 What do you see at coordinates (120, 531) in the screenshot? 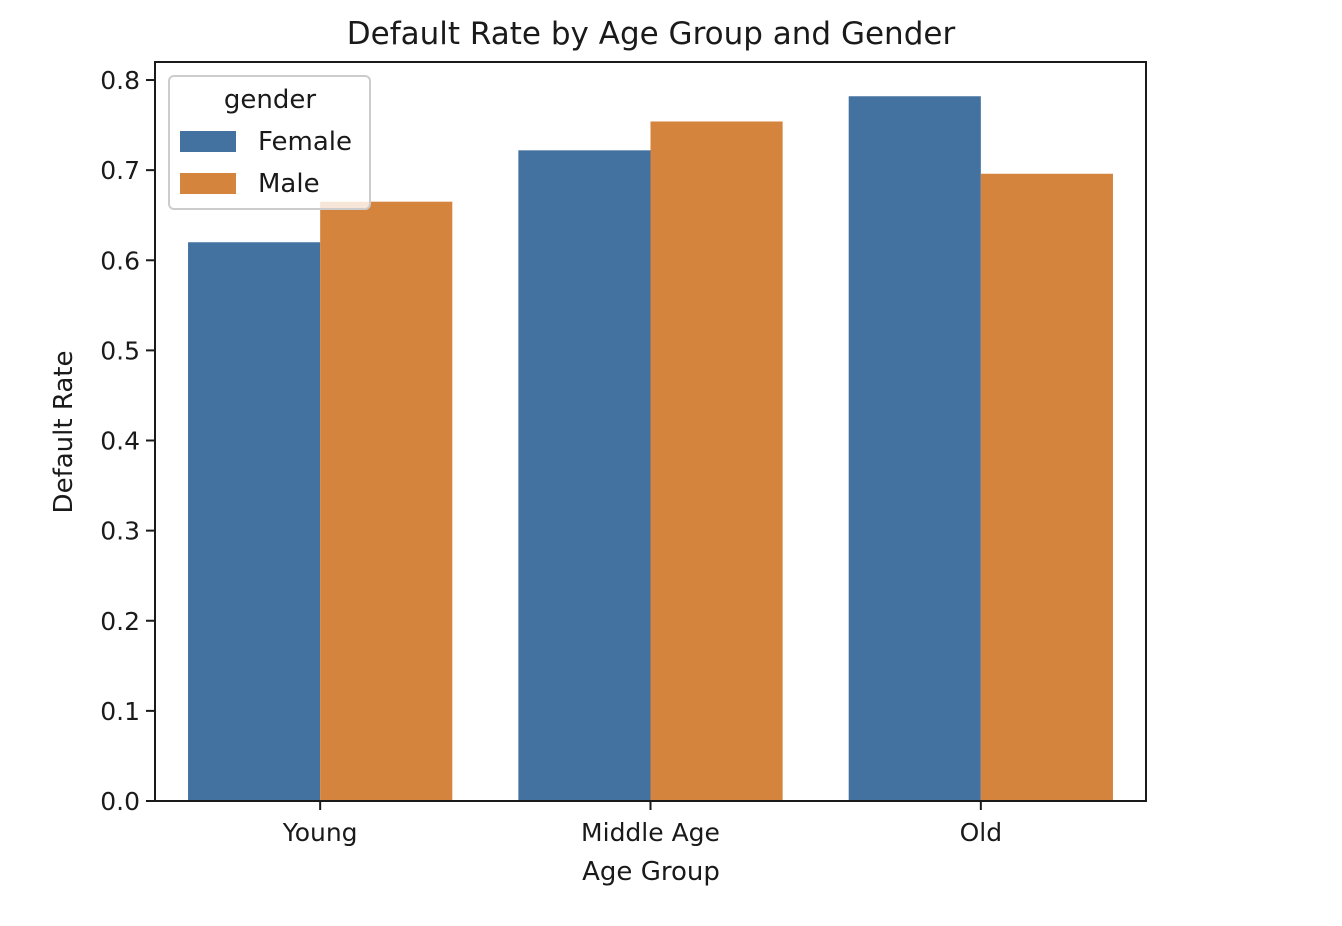
I see `y-tick-label: 0.3` at bounding box center [120, 531].